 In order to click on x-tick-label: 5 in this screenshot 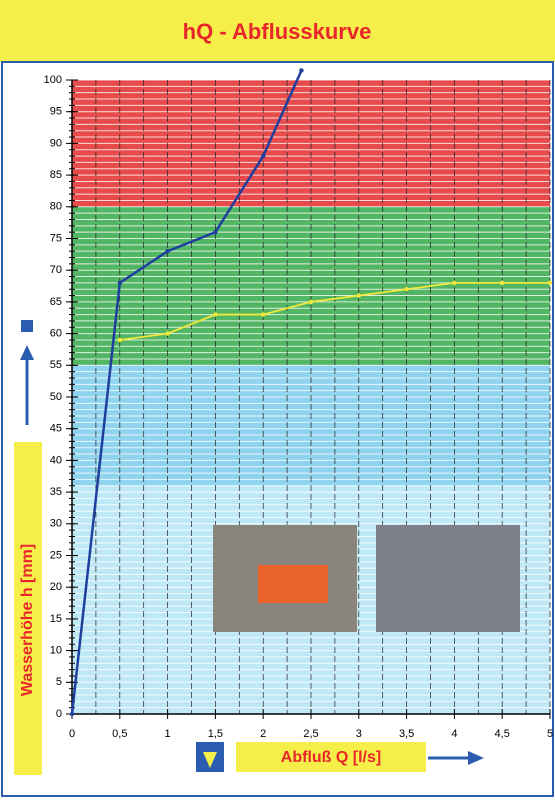, I will do `click(550, 734)`.